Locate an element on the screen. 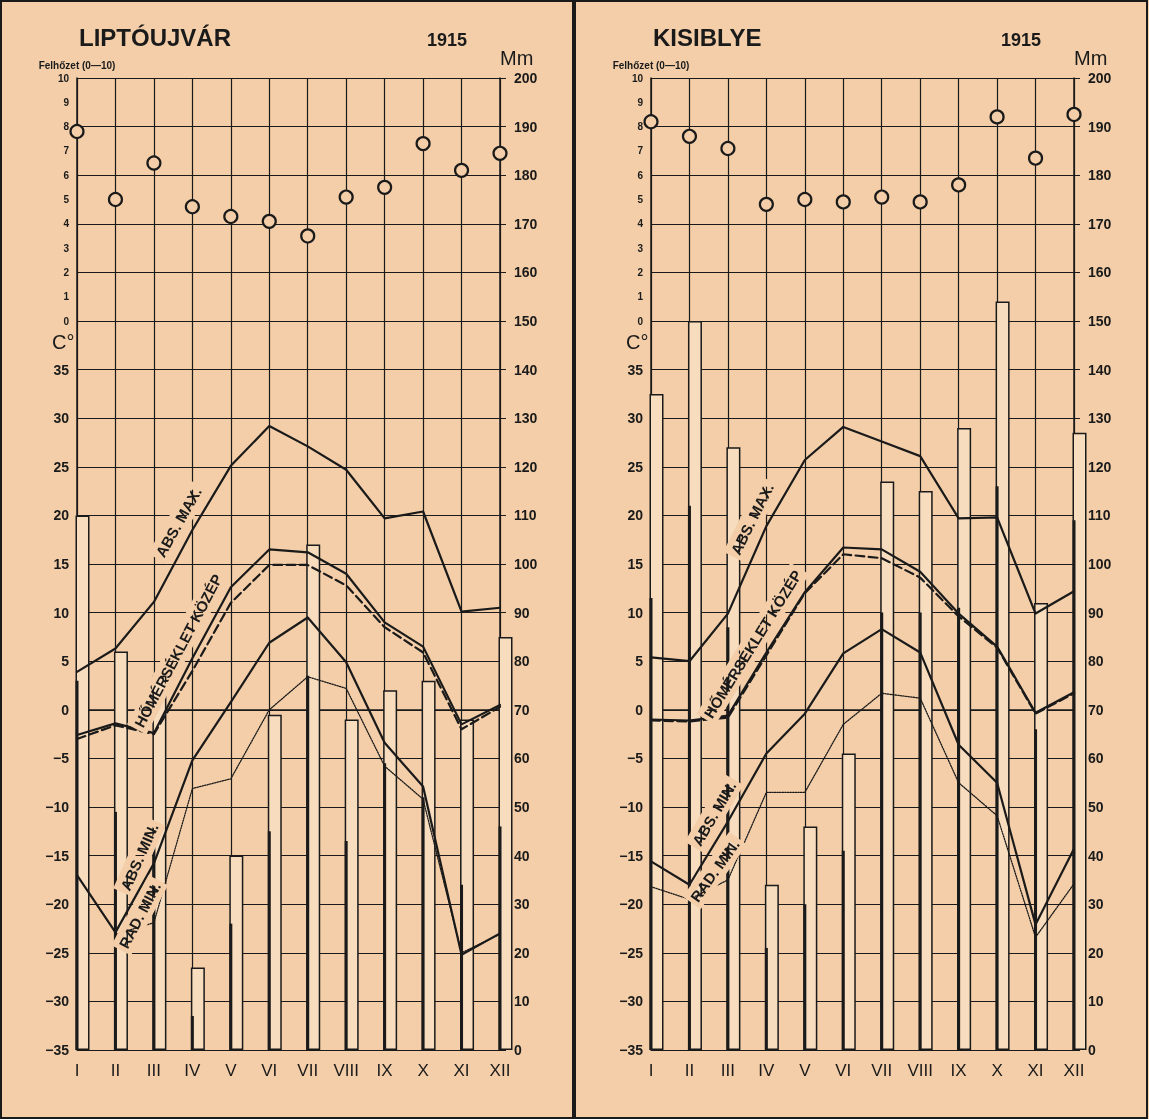 This screenshot has height=1119, width=1149. y-tick-label: 25 is located at coordinates (61, 466).